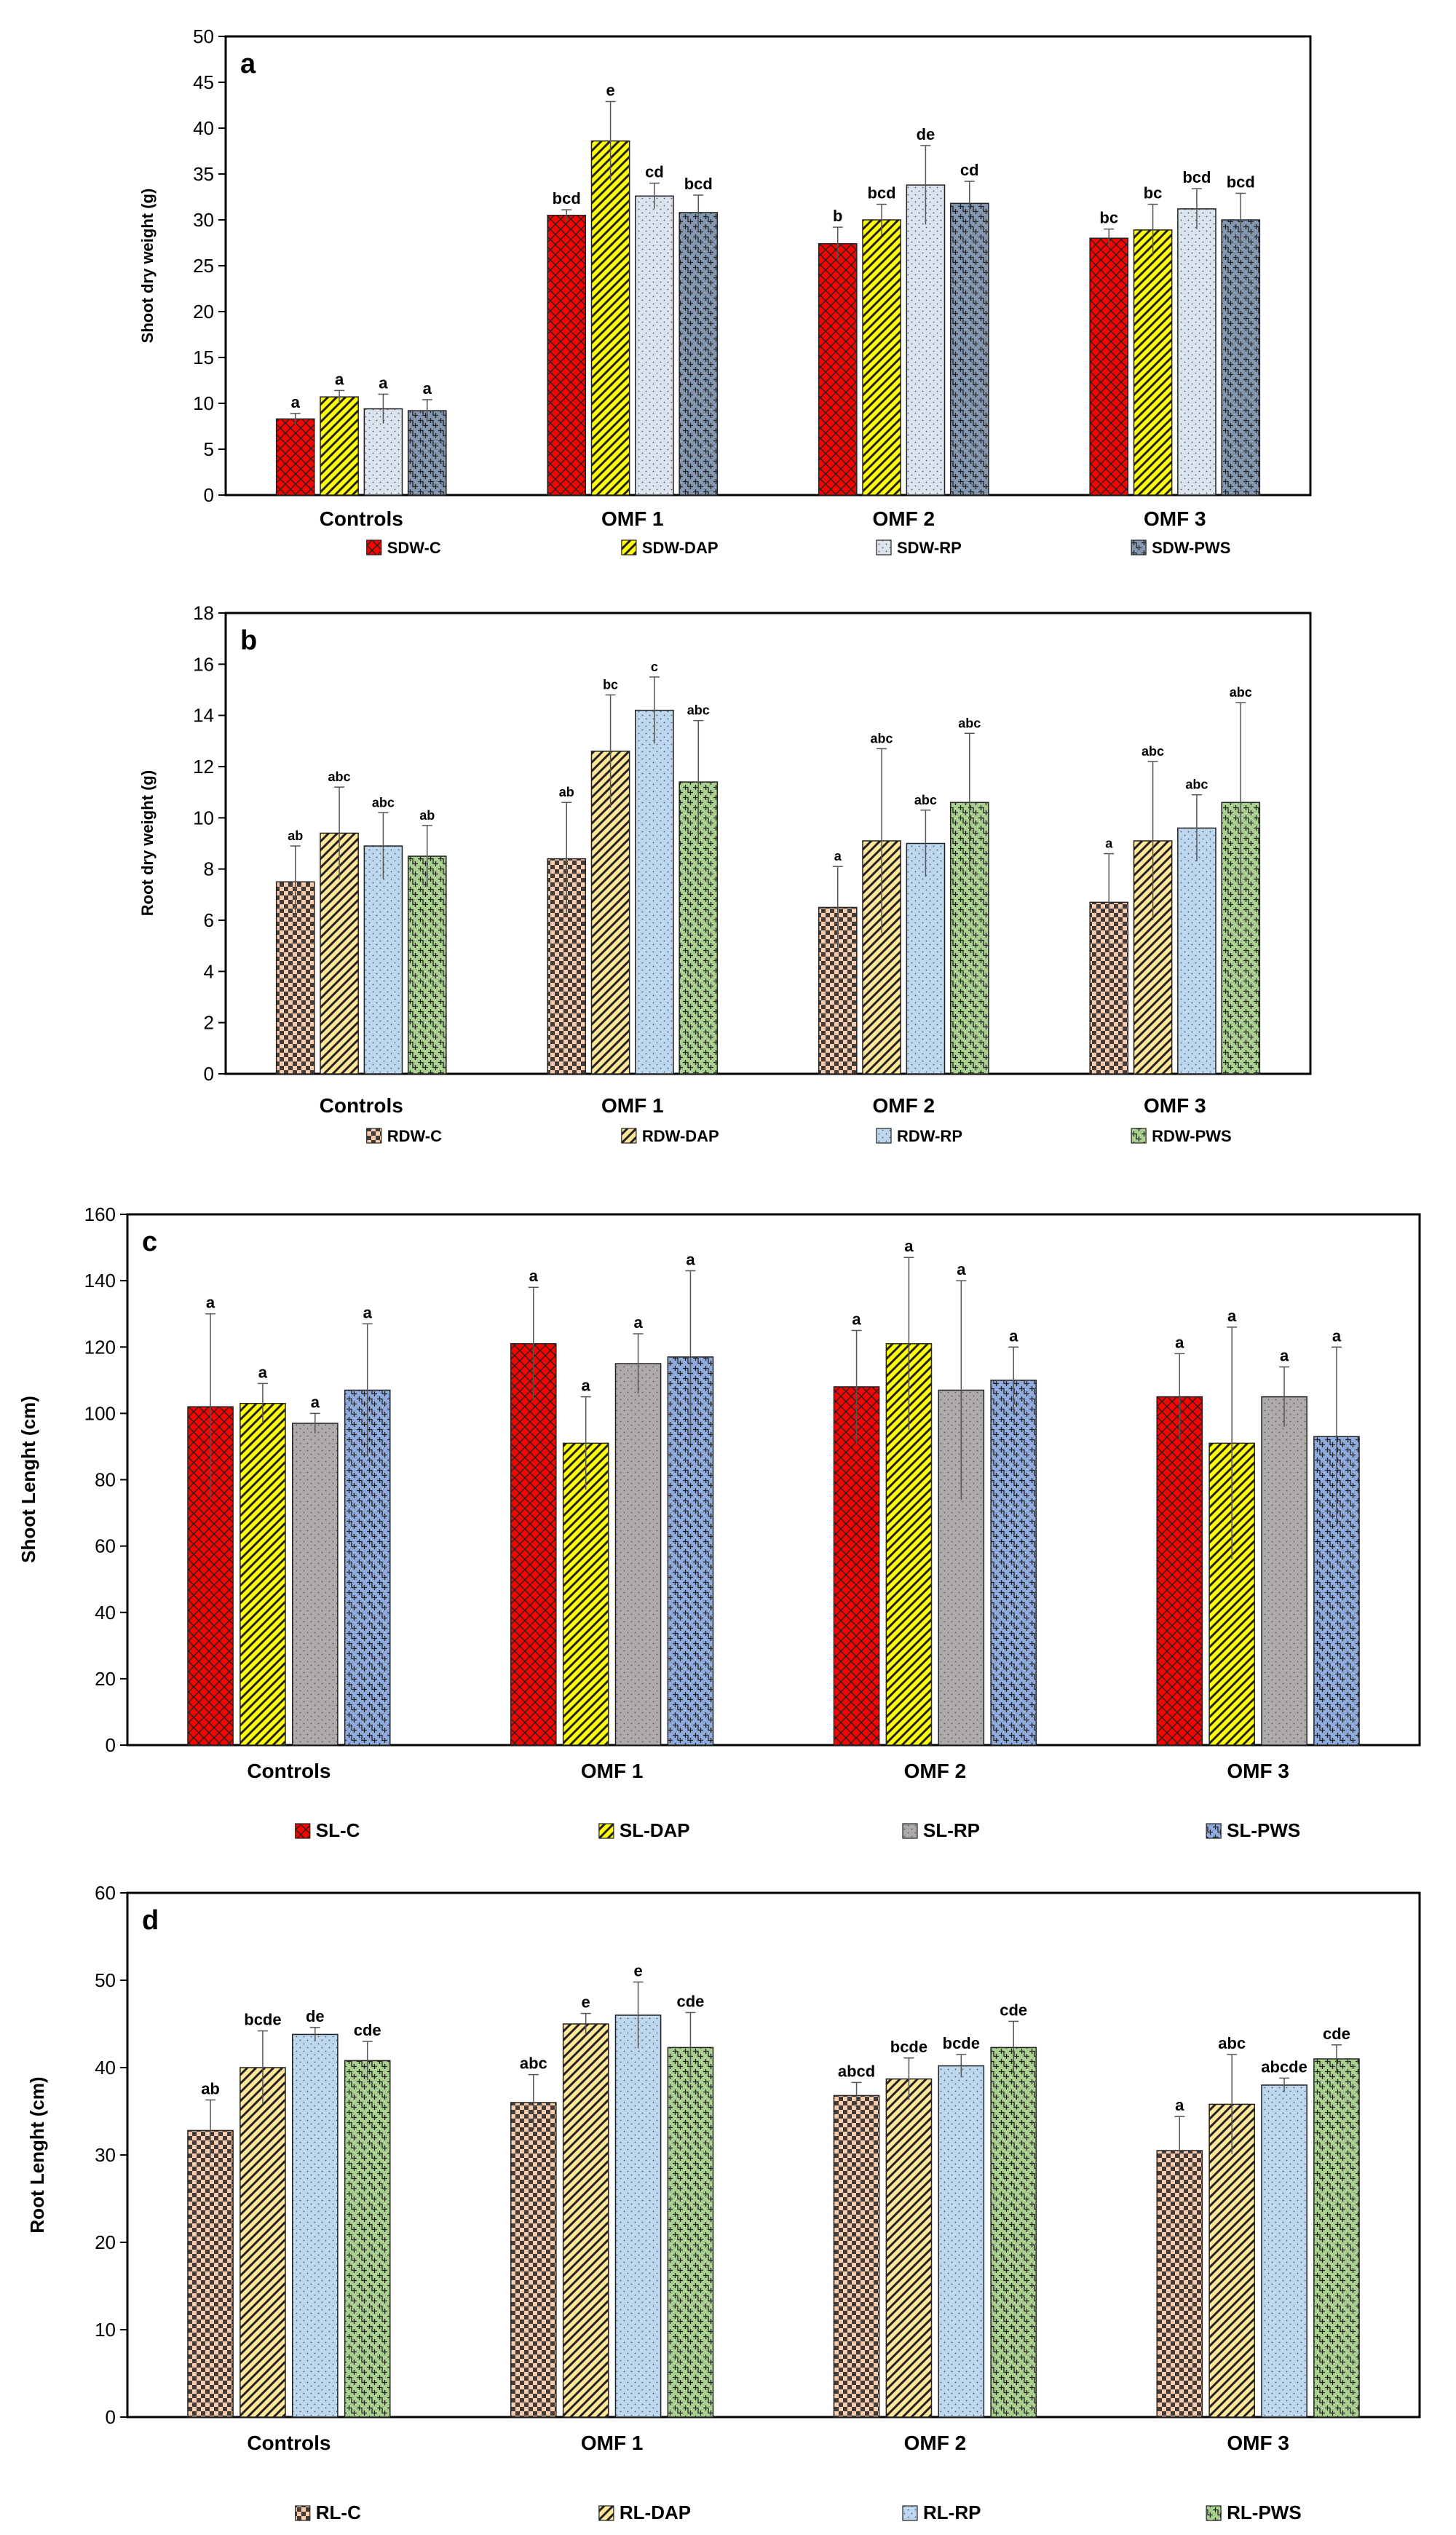 The width and height of the screenshot is (1456, 2535). Describe the element at coordinates (1013, 1563) in the screenshot. I see `bar-sl-pws-omf2` at that location.